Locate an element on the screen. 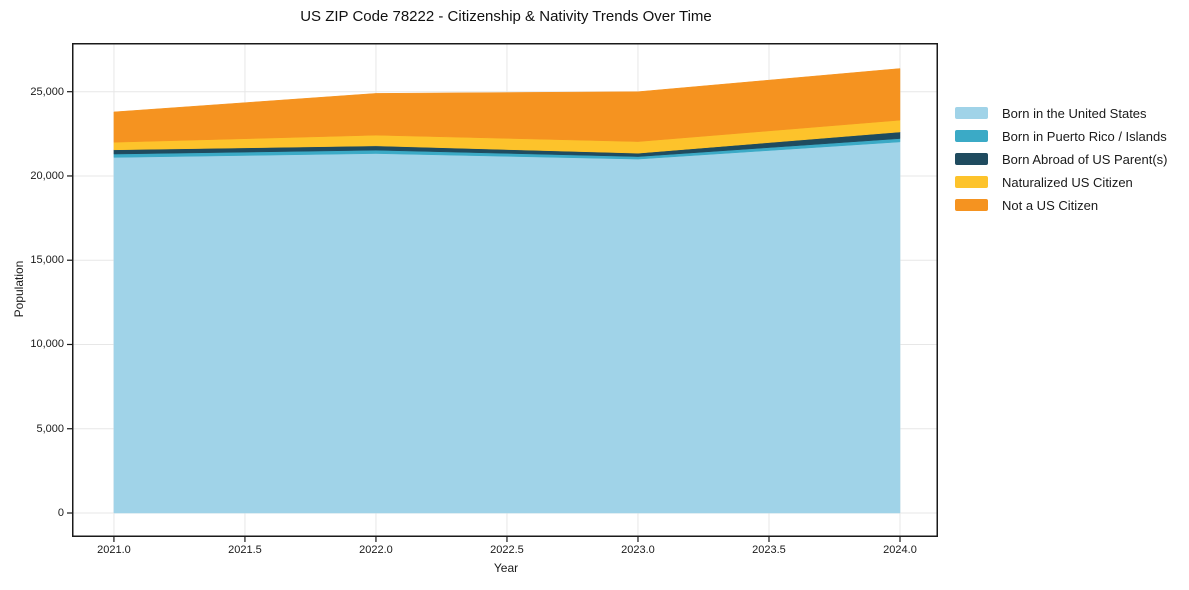  x-tick-label: 2023.5 is located at coordinates (769, 550).